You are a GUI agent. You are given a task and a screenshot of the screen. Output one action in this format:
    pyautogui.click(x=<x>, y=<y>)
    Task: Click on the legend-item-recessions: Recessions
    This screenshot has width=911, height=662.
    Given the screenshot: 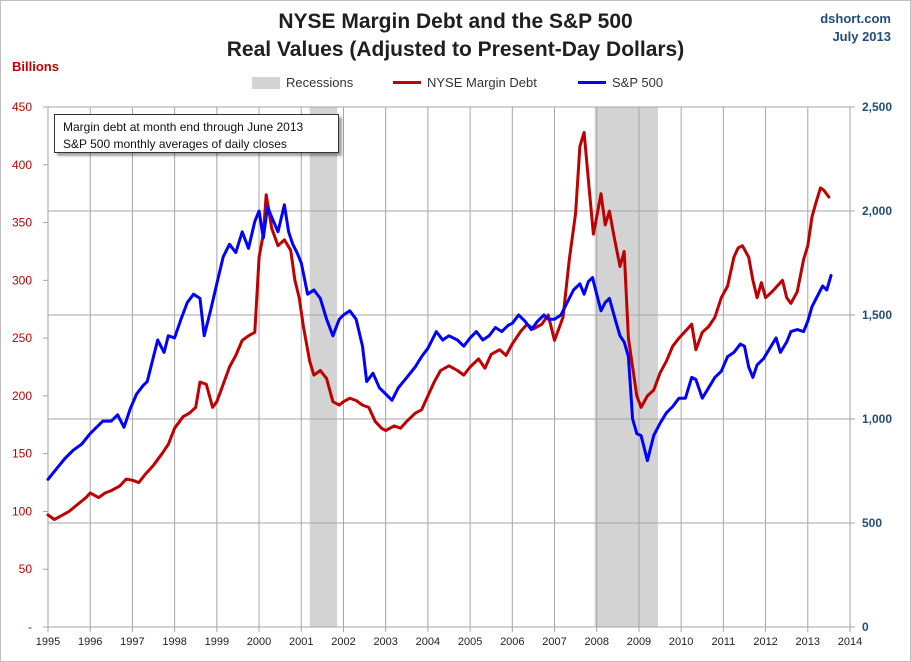 What is the action you would take?
    pyautogui.click(x=302, y=82)
    